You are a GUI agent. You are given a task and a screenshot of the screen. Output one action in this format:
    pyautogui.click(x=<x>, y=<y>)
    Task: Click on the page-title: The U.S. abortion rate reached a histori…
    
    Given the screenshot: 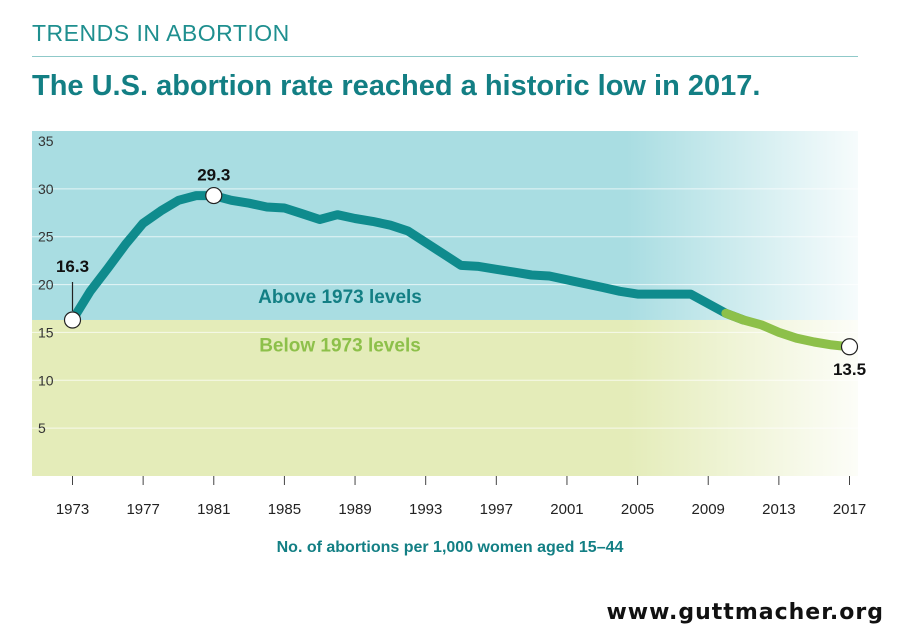 What is the action you would take?
    pyautogui.click(x=396, y=86)
    